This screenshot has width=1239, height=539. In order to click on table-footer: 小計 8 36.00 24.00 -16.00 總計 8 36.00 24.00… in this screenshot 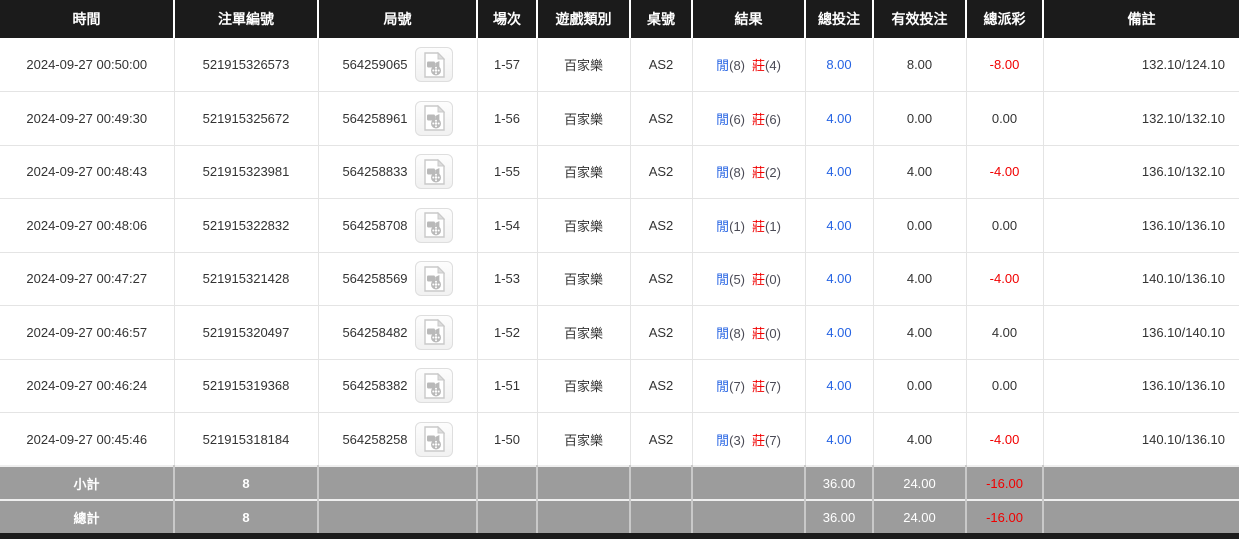, I will do `click(619, 499)`.